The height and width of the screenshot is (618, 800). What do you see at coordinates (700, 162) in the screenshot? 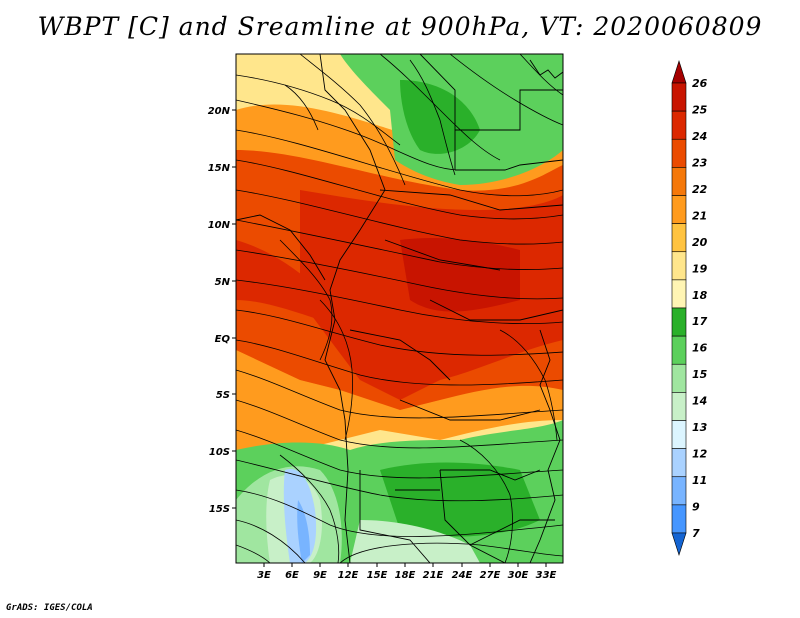
I see `colorbar-label: 23` at bounding box center [700, 162].